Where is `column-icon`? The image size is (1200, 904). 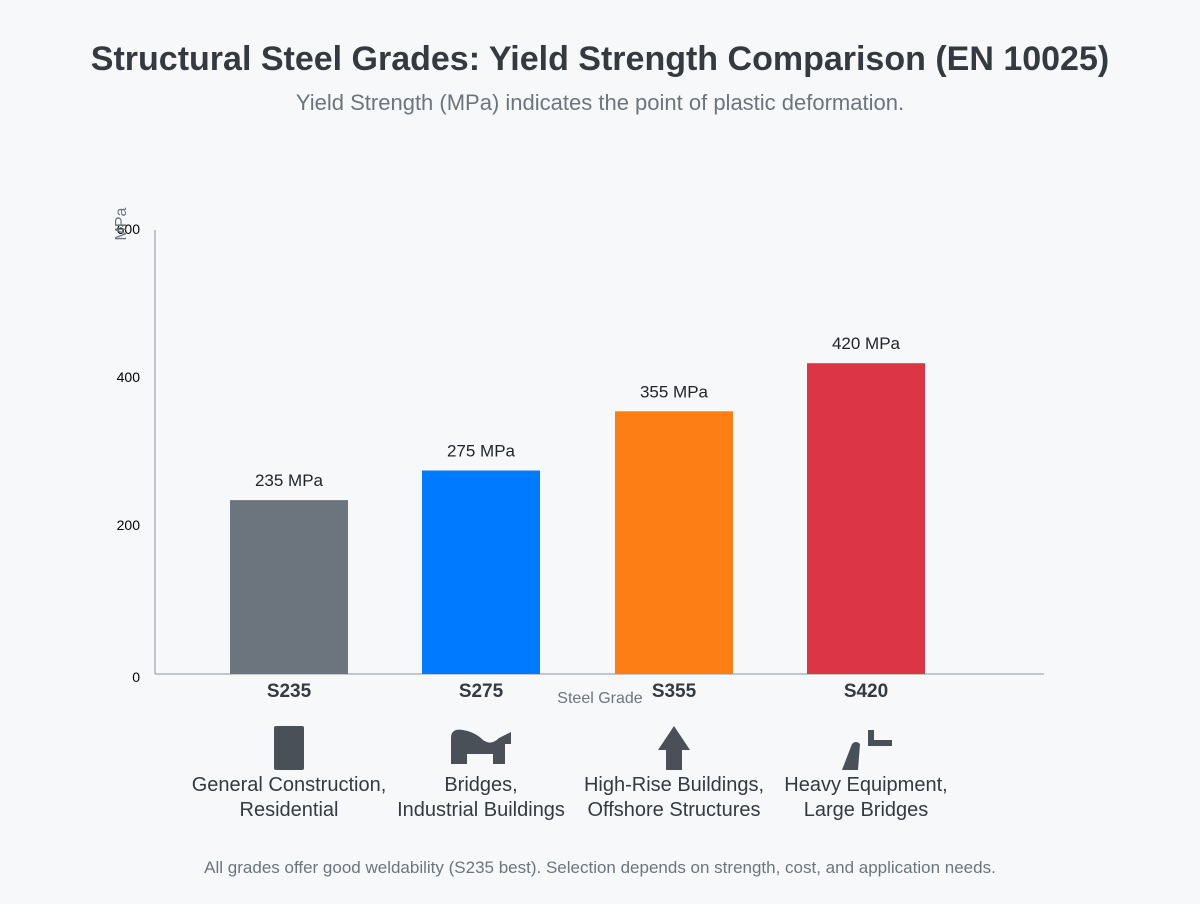
column-icon is located at coordinates (289, 750).